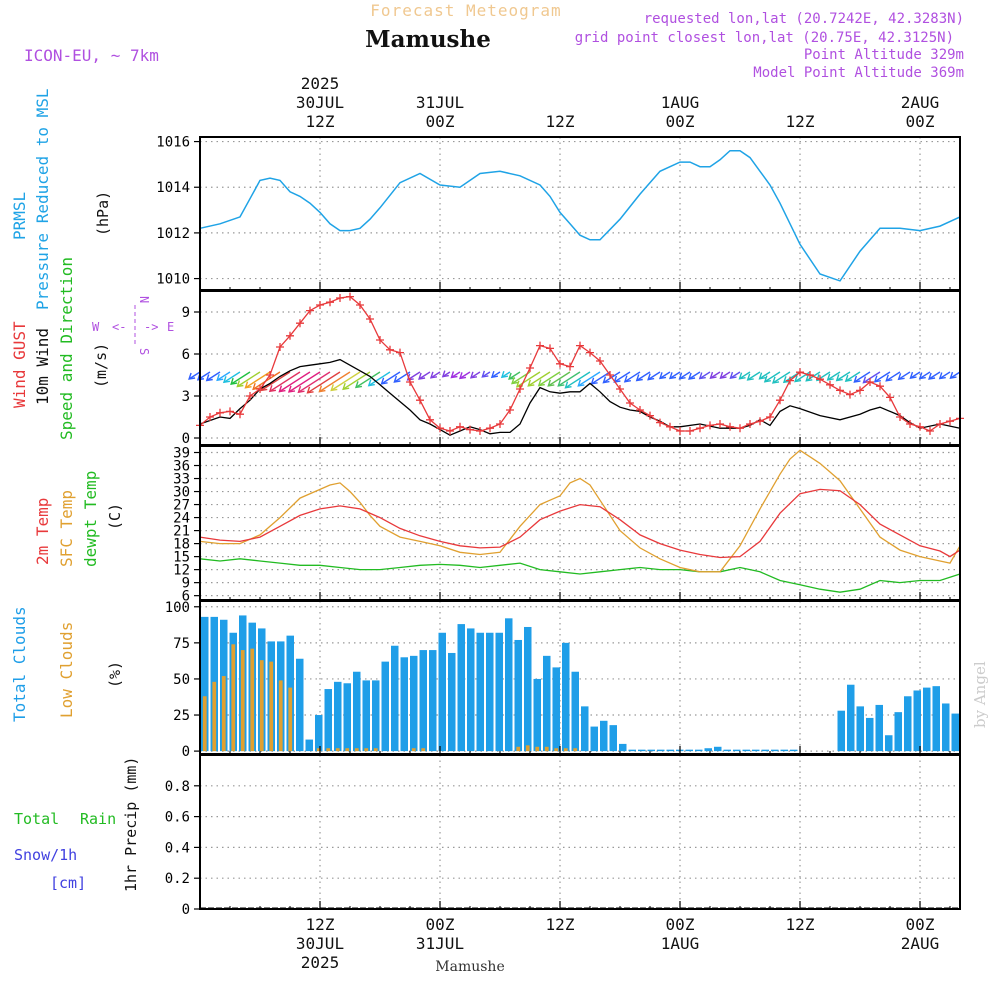 The height and width of the screenshot is (1000, 1000). What do you see at coordinates (186, 355) in the screenshot?
I see `y-tick-label: 6` at bounding box center [186, 355].